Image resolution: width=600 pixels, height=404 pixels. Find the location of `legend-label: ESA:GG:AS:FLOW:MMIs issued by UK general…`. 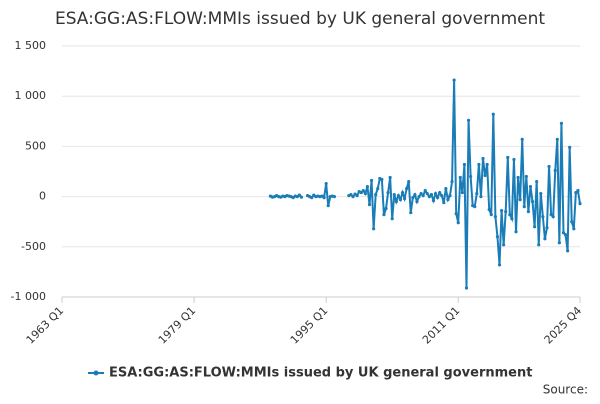

legend-label: ESA:GG:AS:FLOW:MMIs issued by UK general… is located at coordinates (320, 373).